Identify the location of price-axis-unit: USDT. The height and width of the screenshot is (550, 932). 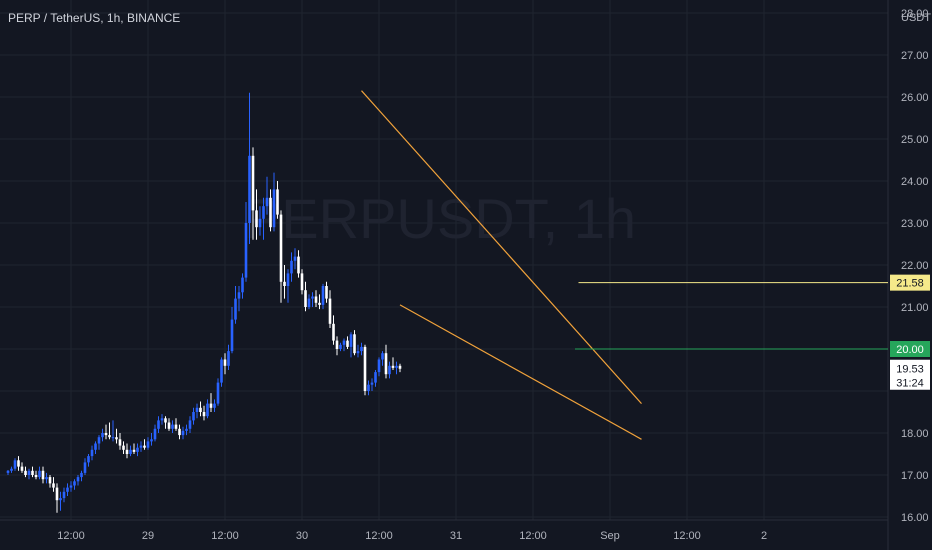
(916, 18).